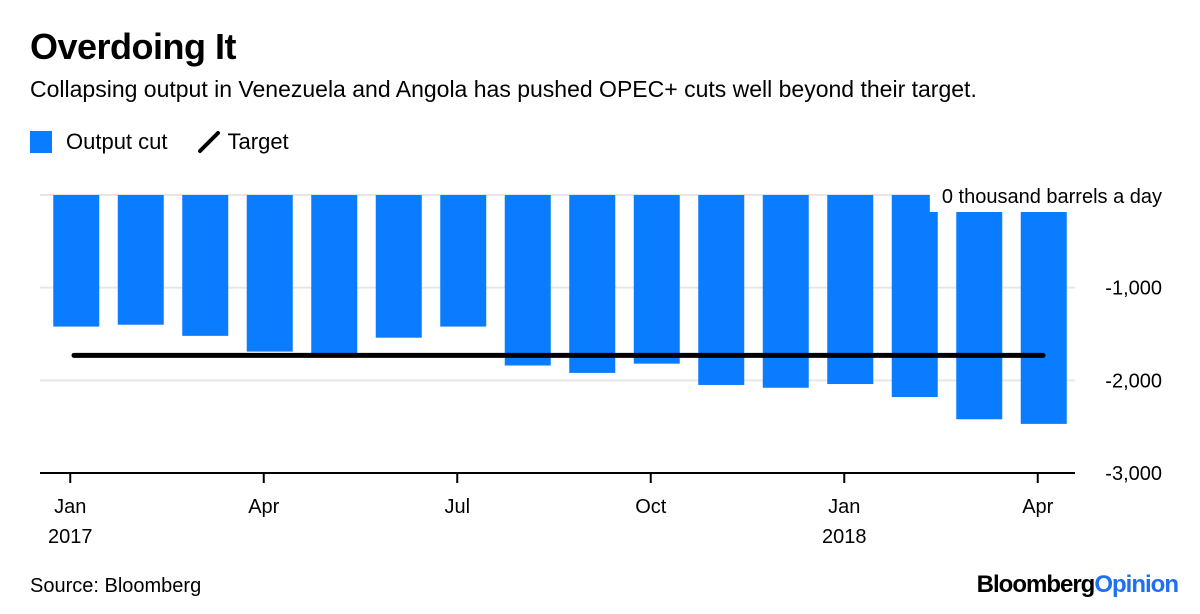 The image size is (1200, 614). What do you see at coordinates (117, 141) in the screenshot?
I see `legend-label-output-cut: Output cut` at bounding box center [117, 141].